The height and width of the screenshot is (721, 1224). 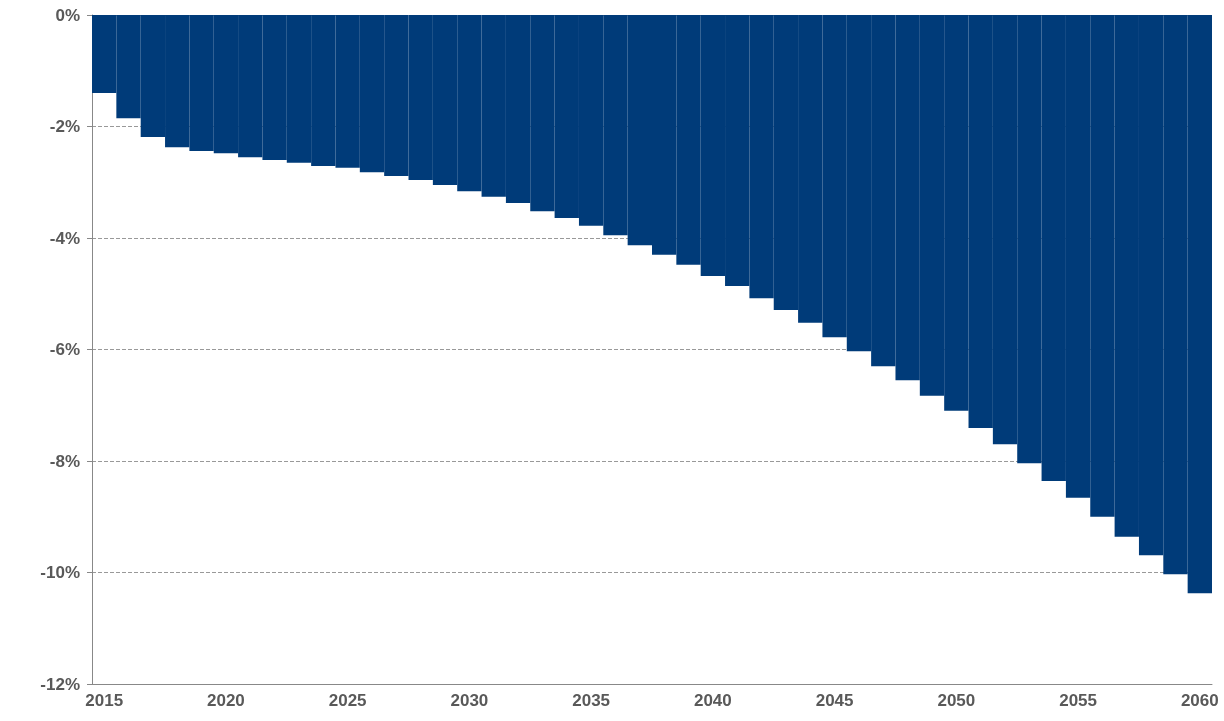 What do you see at coordinates (64, 461) in the screenshot?
I see `y-tick-label: -8%` at bounding box center [64, 461].